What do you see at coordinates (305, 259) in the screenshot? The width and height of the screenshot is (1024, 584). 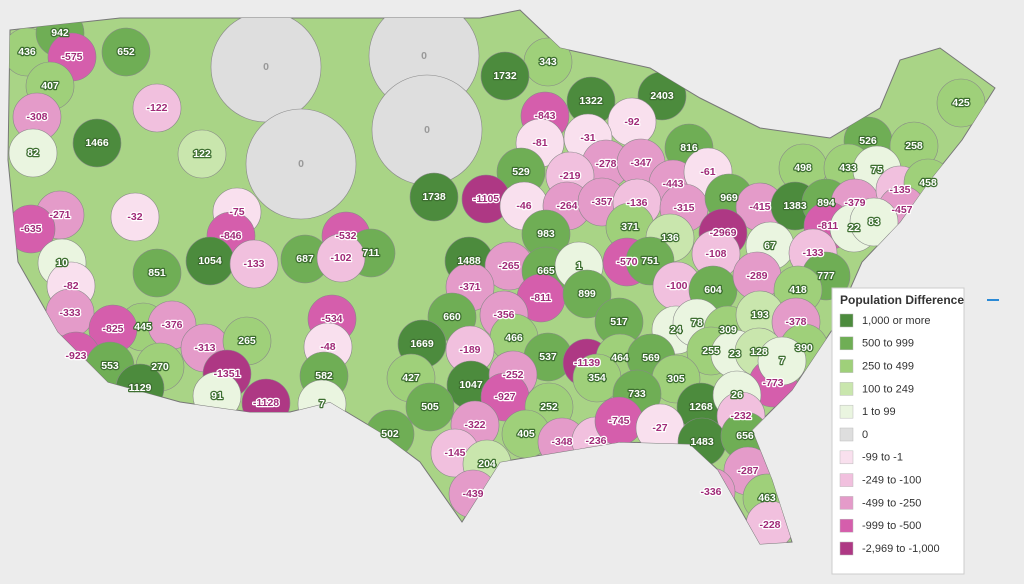 I see `region-label: 687` at bounding box center [305, 259].